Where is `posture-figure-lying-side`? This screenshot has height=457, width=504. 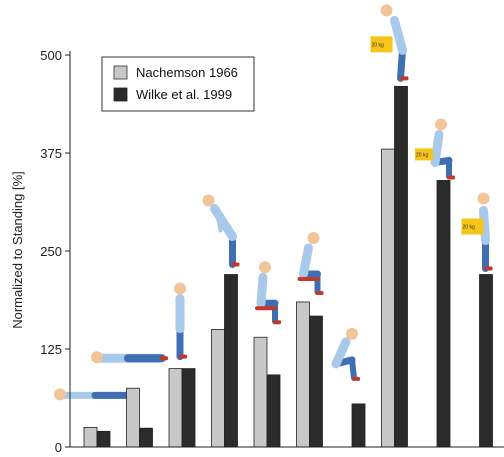 posture-figure-lying-side is located at coordinates (129, 357).